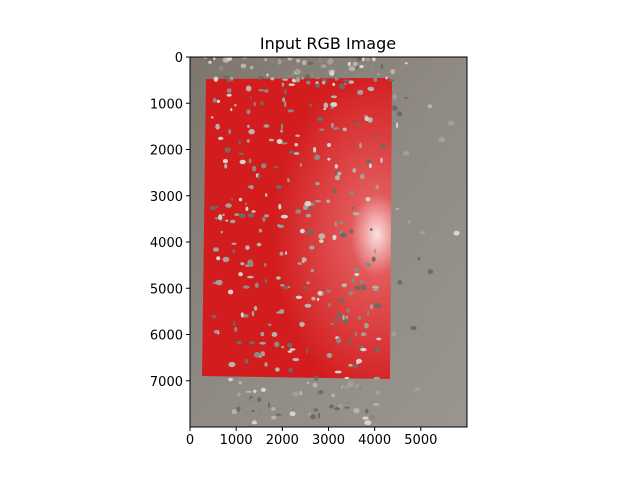  What do you see at coordinates (282, 440) in the screenshot?
I see `x-tick-label: 2000` at bounding box center [282, 440].